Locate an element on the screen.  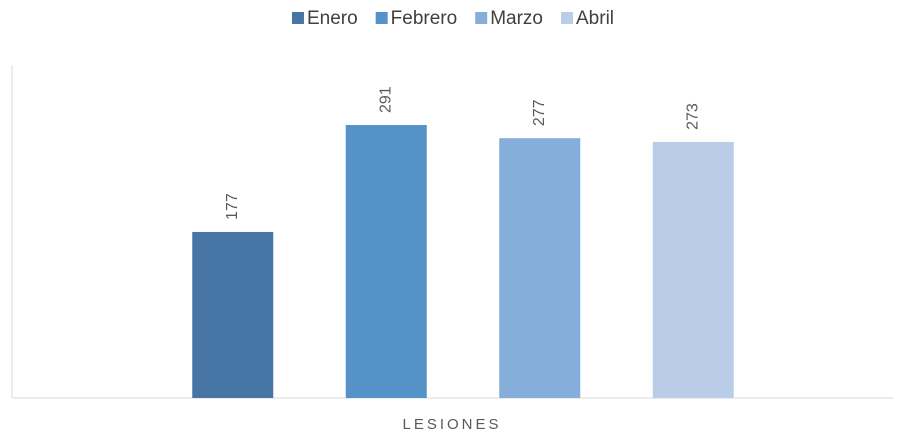
legend-label: Enero is located at coordinates (332, 18).